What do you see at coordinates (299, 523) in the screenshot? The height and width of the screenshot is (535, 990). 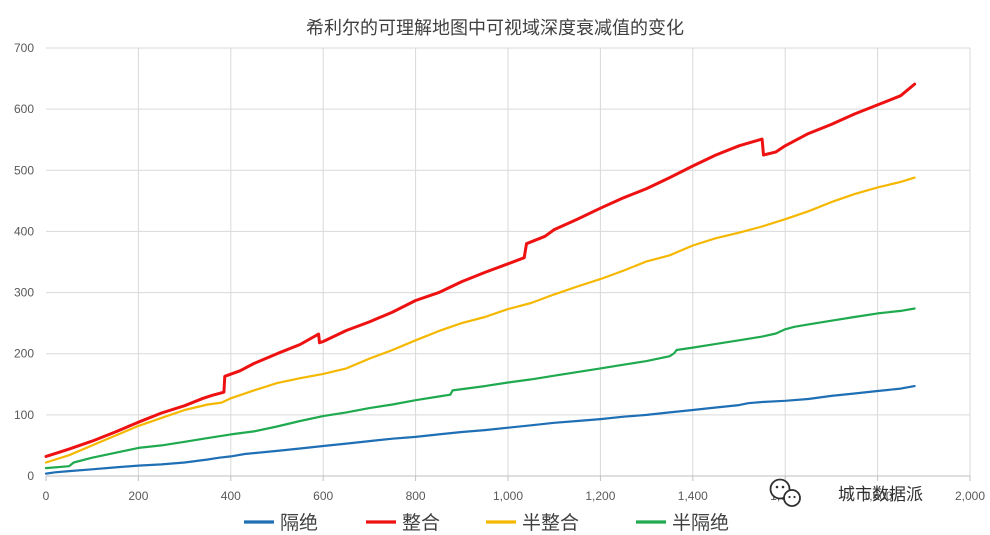 I see `legend-label-0: 隔绝` at bounding box center [299, 523].